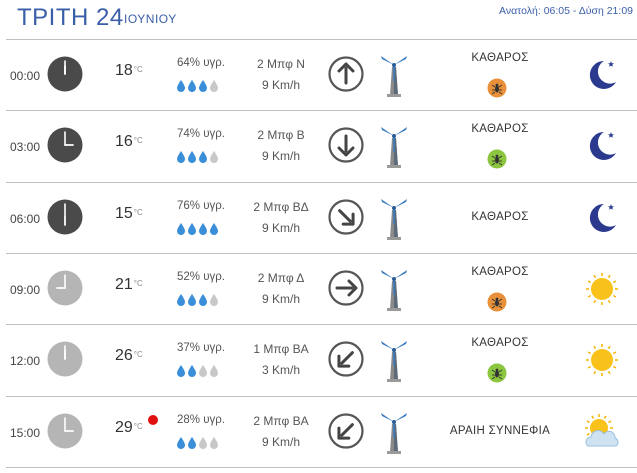 This screenshot has width=637, height=473. Describe the element at coordinates (281, 64) in the screenshot. I see `wind-force-label: 2 Μπφ Ν` at that location.